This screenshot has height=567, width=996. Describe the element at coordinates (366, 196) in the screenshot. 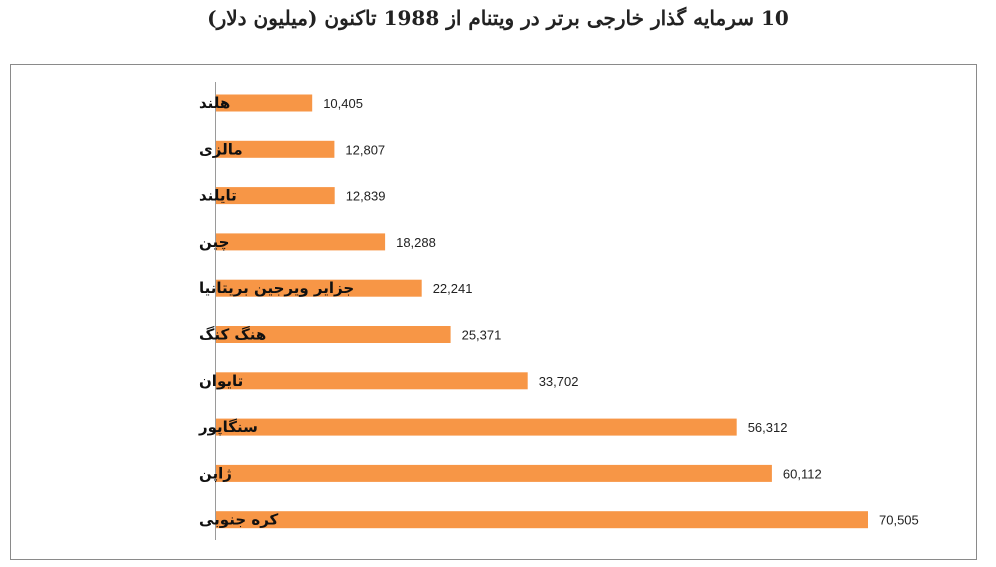

I see `data-label: 12,839` at that location.